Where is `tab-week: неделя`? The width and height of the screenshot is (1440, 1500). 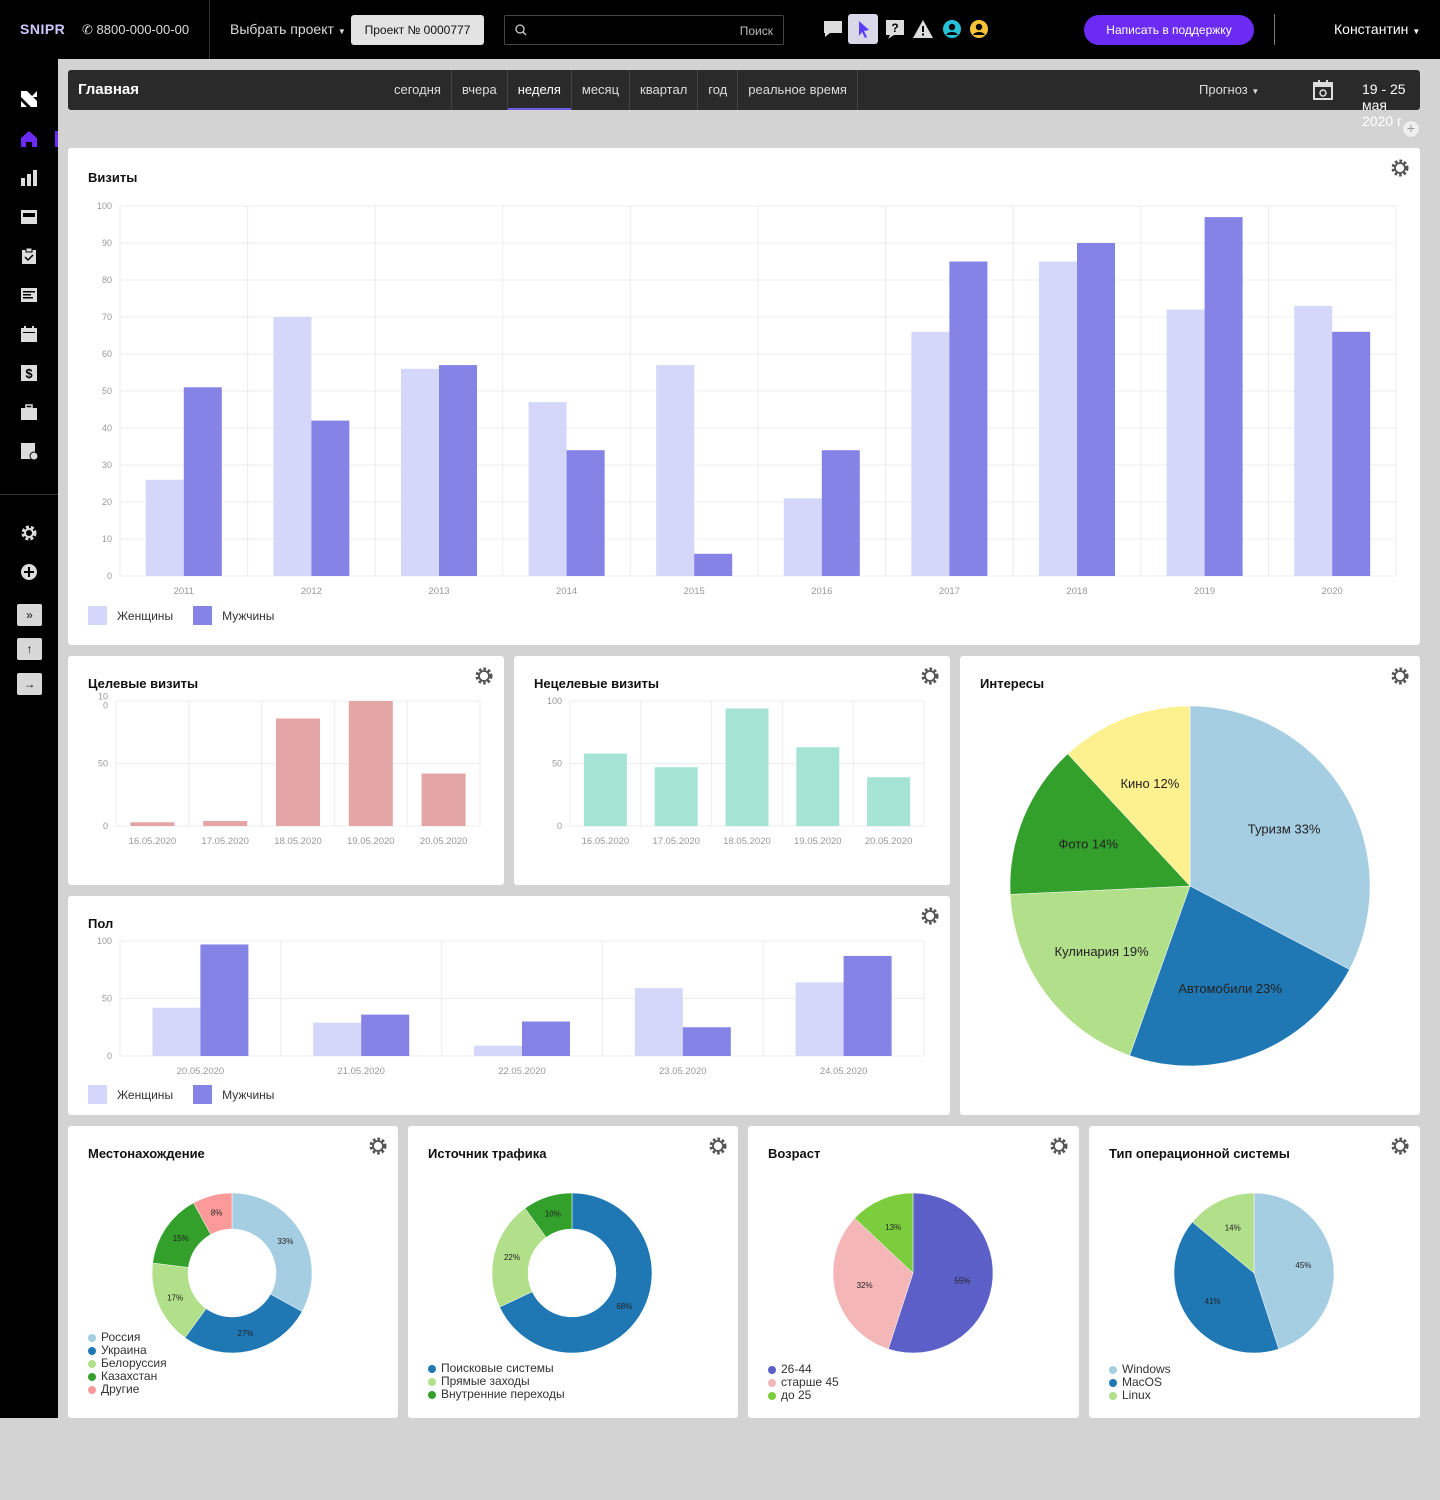 tab-week: неделя is located at coordinates (539, 90).